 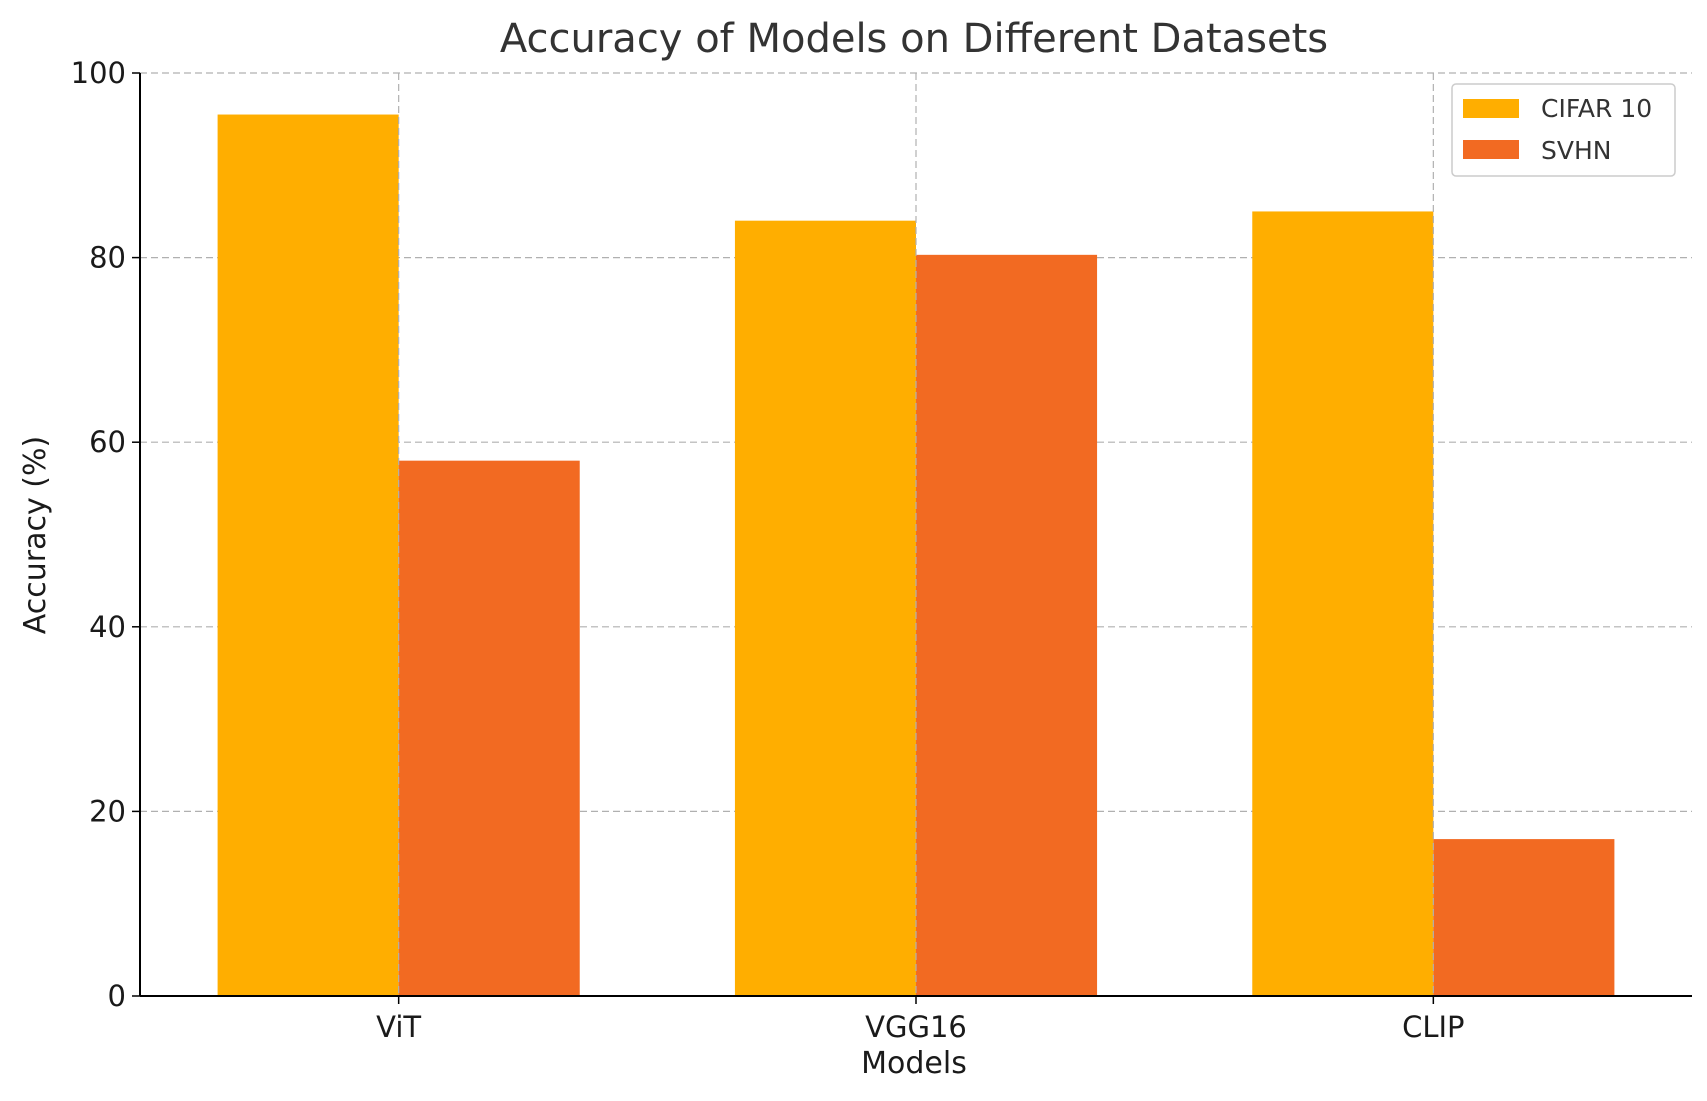 What do you see at coordinates (1576, 150) in the screenshot?
I see `legend-label-svhn: SVHN` at bounding box center [1576, 150].